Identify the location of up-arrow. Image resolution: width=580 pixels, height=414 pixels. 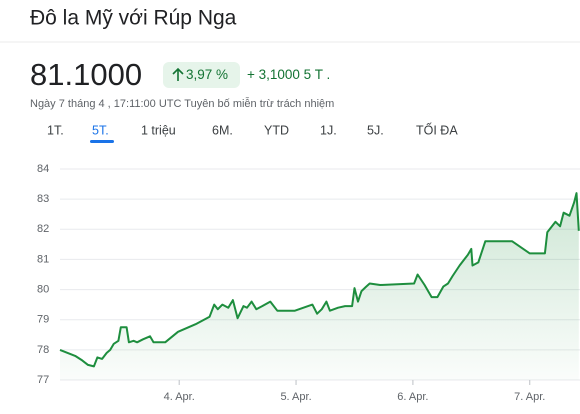
(178, 74).